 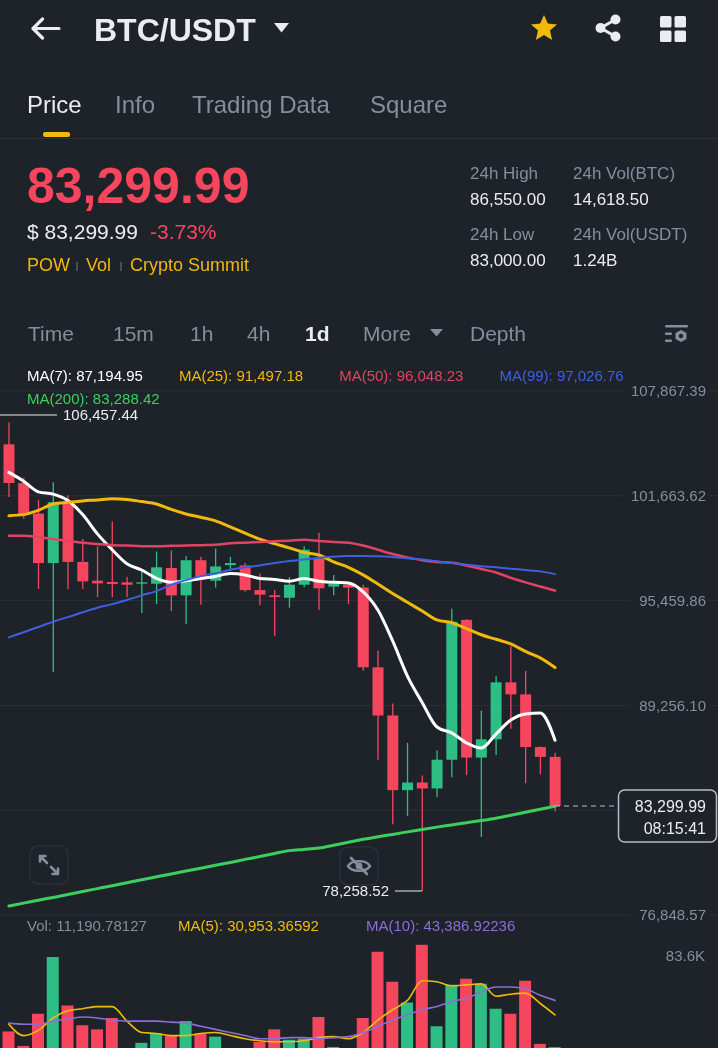 I want to click on text: Price, so click(x=54, y=104).